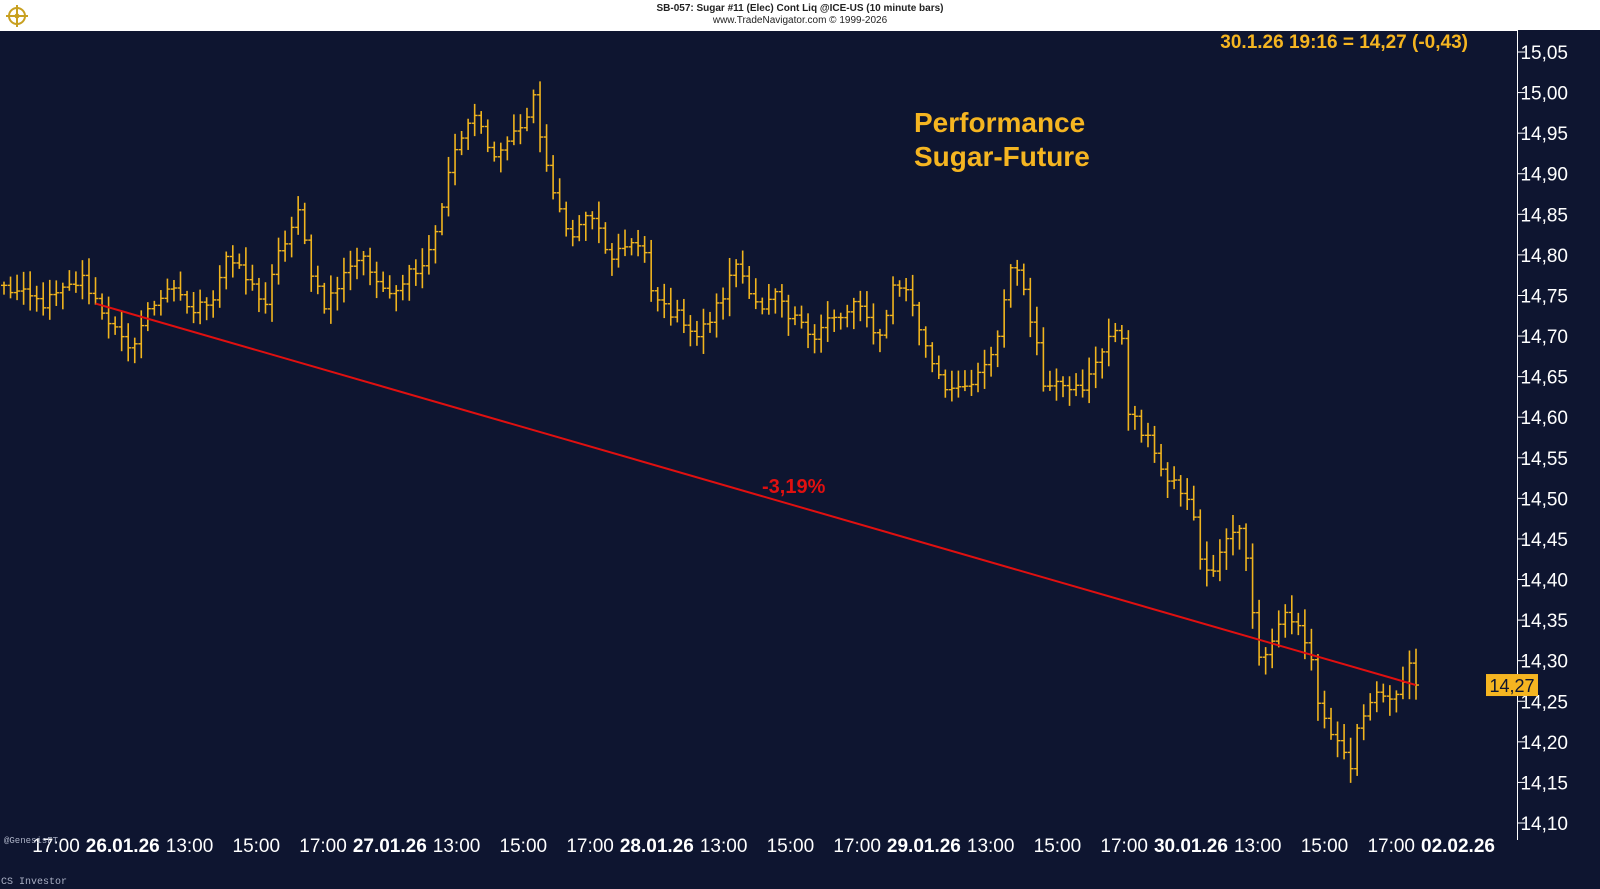 Image resolution: width=1600 pixels, height=889 pixels. What do you see at coordinates (1511, 686) in the screenshot?
I see `last-price-value: 14,27` at bounding box center [1511, 686].